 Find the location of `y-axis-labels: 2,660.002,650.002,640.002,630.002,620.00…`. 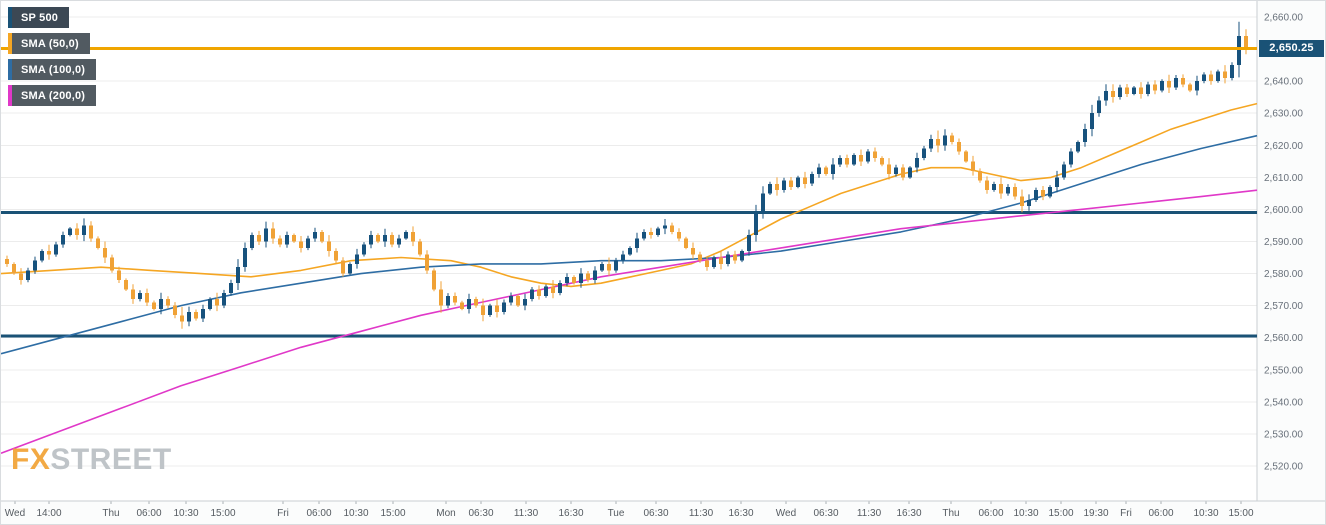

y-axis-labels: 2,660.002,650.002,640.002,630.002,620.00… is located at coordinates (1283, 243).